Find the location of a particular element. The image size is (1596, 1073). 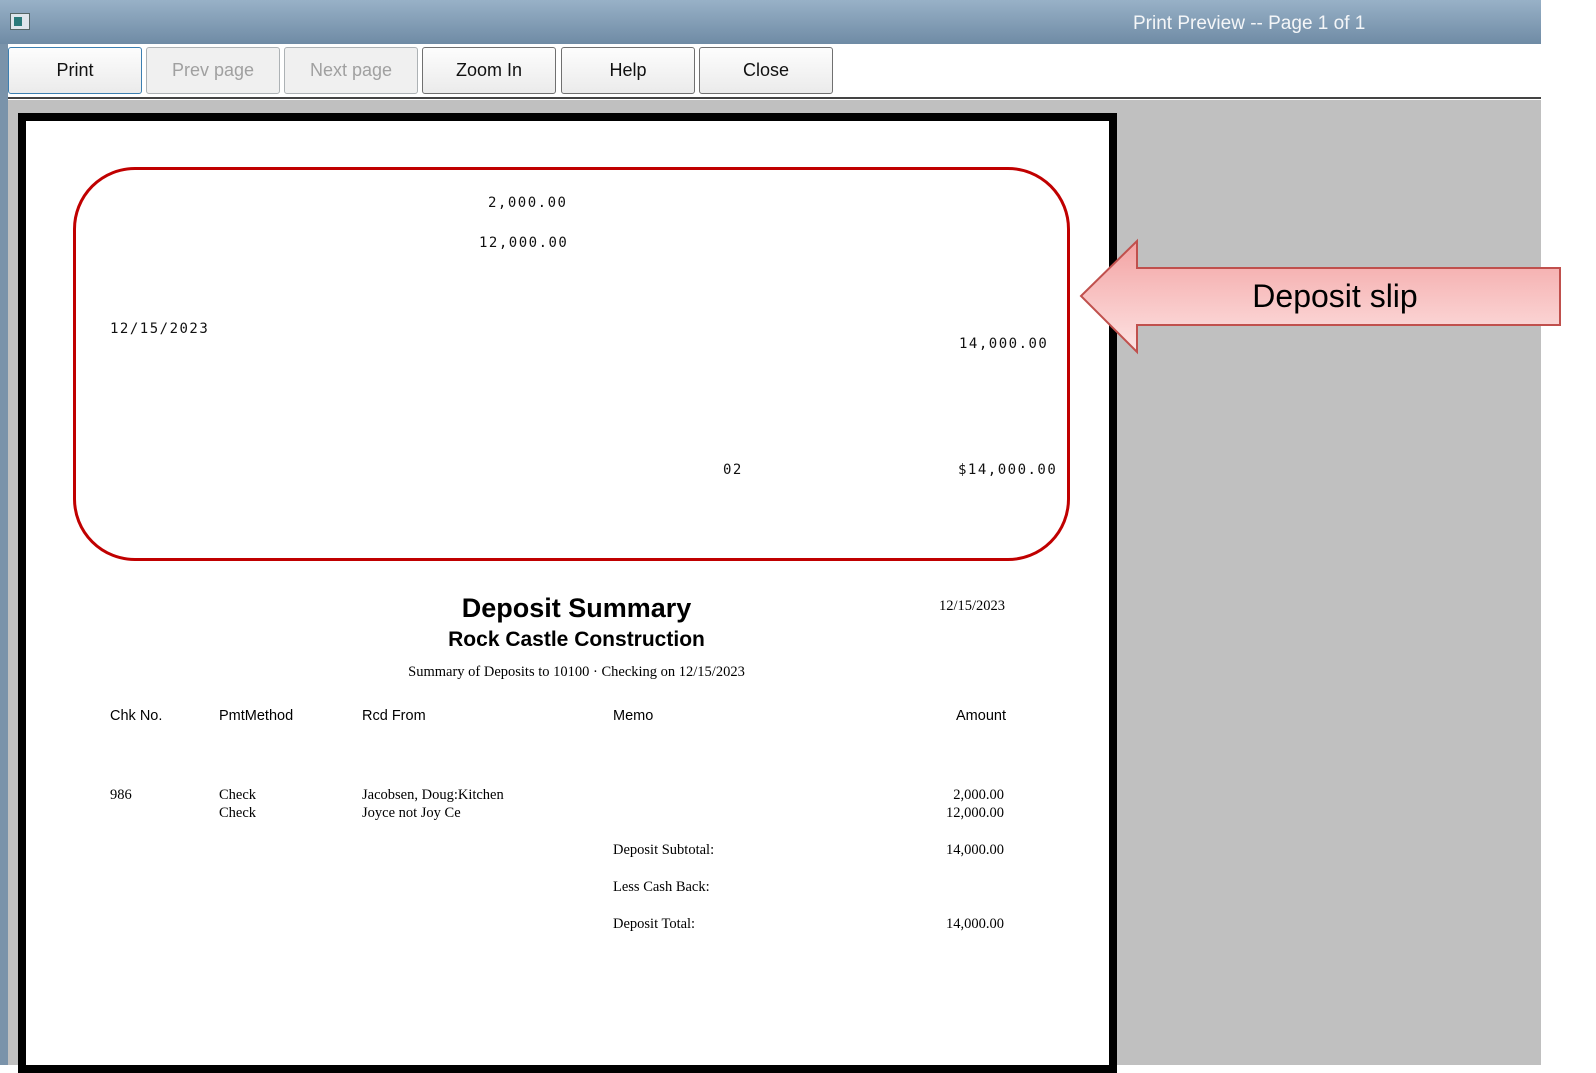

row-from: Jacobsen, Doug:Kitchen is located at coordinates (433, 795).